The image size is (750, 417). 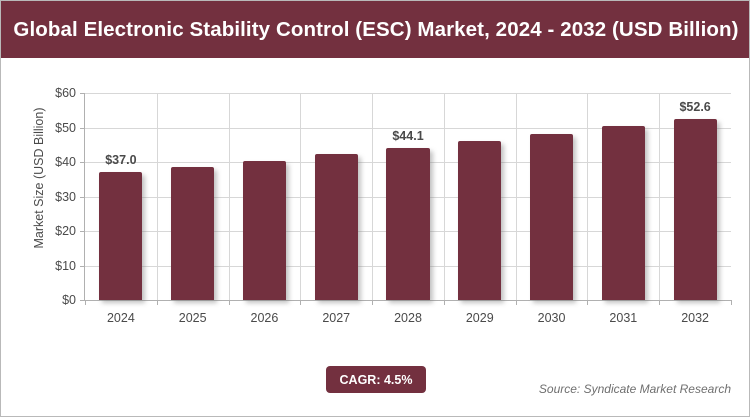 What do you see at coordinates (65, 231) in the screenshot?
I see `y-tick-label: $20` at bounding box center [65, 231].